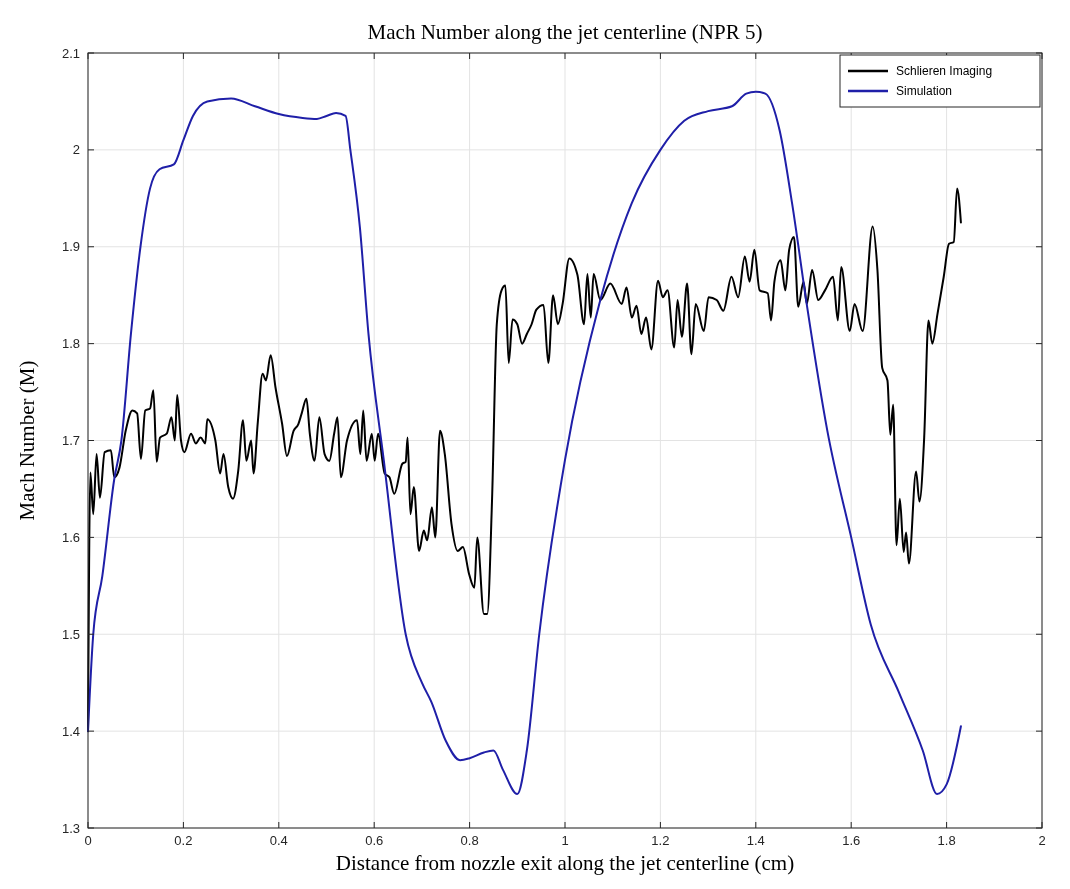 The width and height of the screenshot is (1070, 889). Describe the element at coordinates (565, 840) in the screenshot. I see `x-tick-label: 1` at that location.